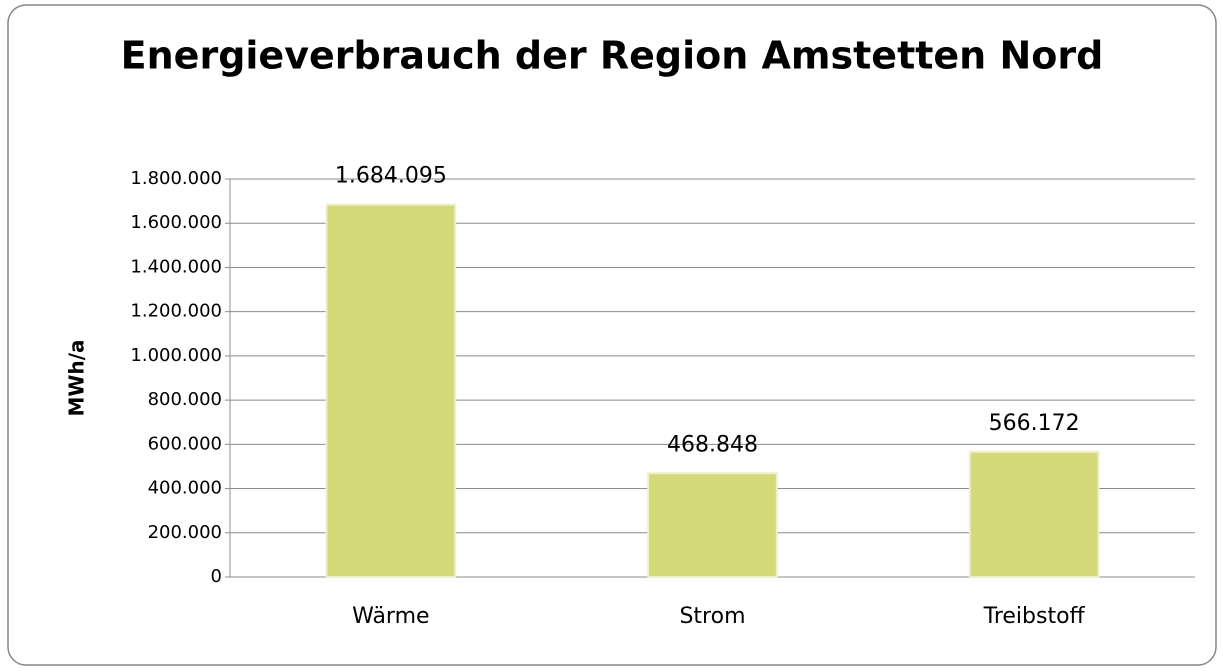 Image resolution: width=1223 pixels, height=672 pixels. Describe the element at coordinates (185, 532) in the screenshot. I see `y-tick-label: 200.000` at that location.